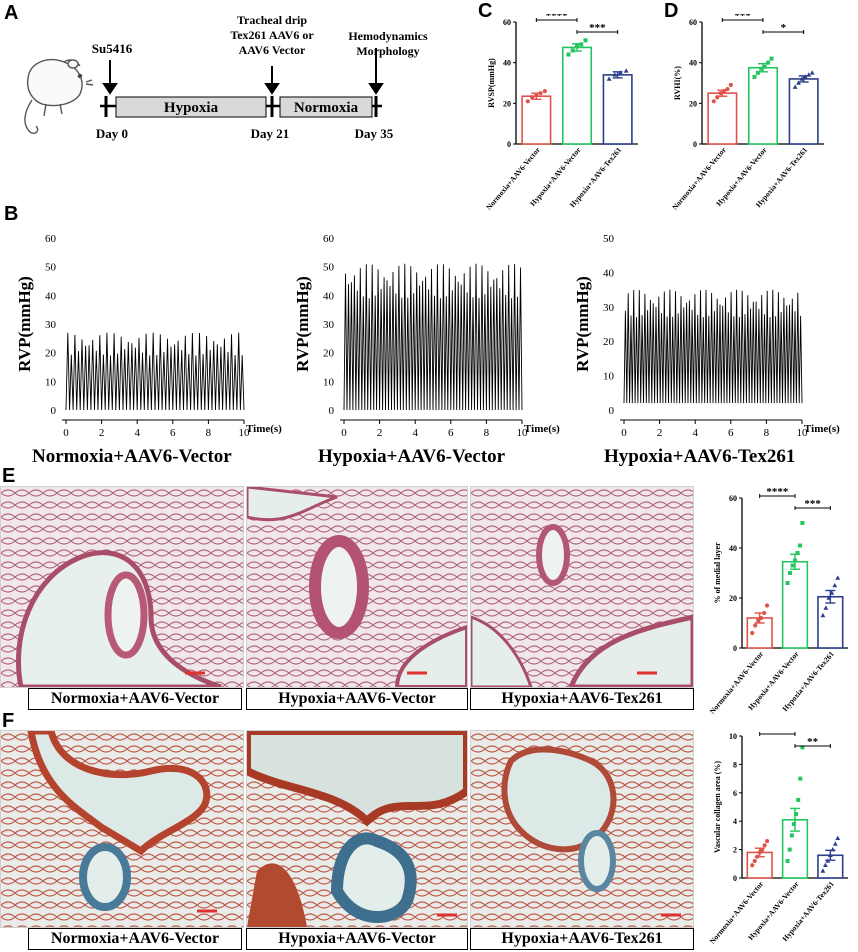  Describe the element at coordinates (671, 11) in the screenshot. I see `panel-letter-d: D` at that location.